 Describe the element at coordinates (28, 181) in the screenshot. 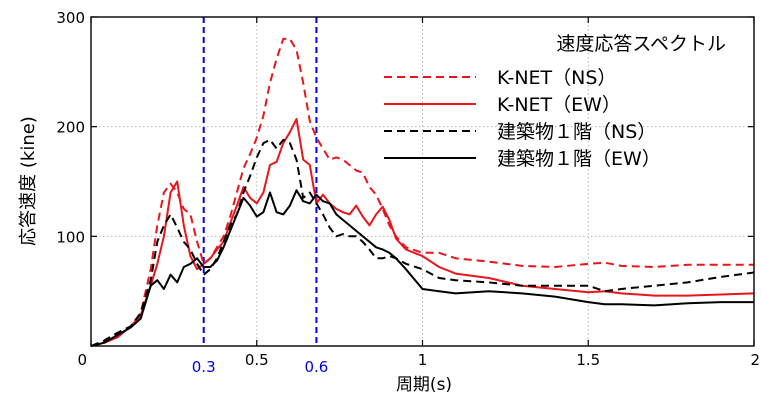

I see `y-axis-label: 応答速度 (kine)` at that location.